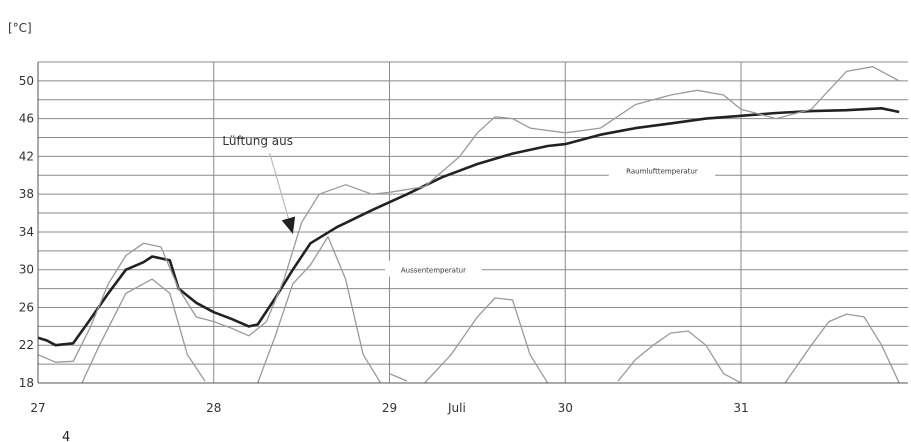 This screenshot has height=442, width=911. What do you see at coordinates (26, 345) in the screenshot?
I see `y-tick-label: 22` at bounding box center [26, 345].